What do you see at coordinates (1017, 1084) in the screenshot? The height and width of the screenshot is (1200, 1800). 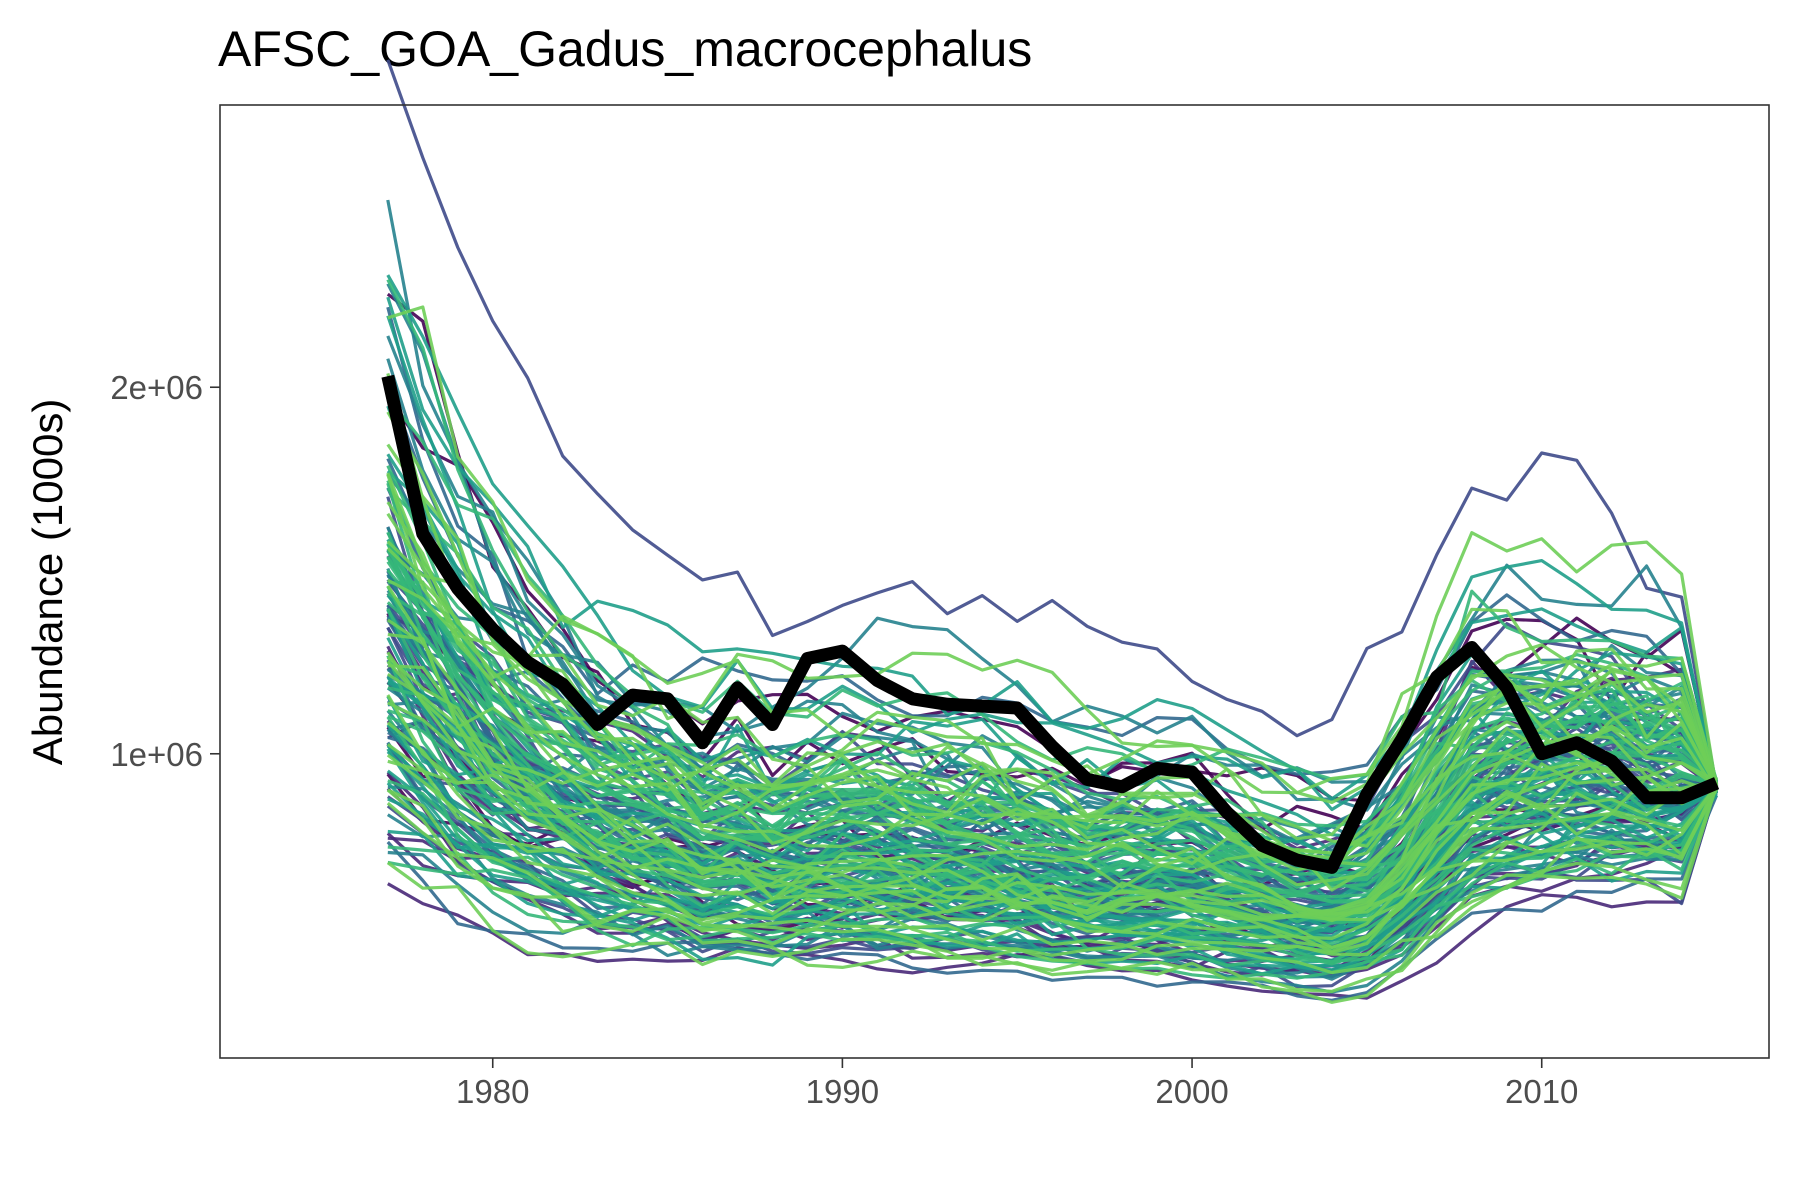 I see `x-axis: 1980 1990 2000 2010` at bounding box center [1017, 1084].